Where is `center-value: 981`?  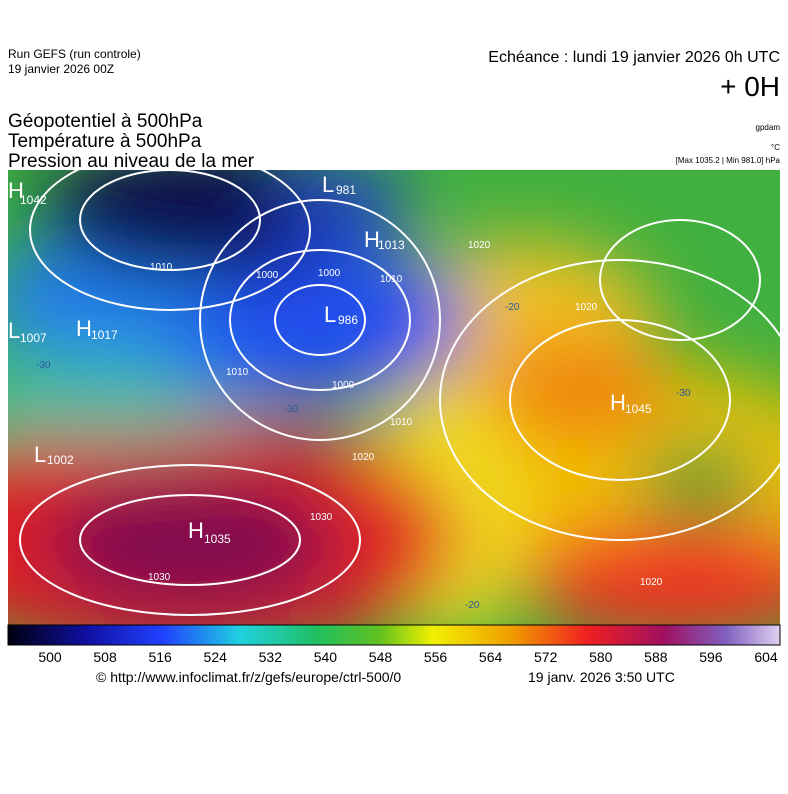 center-value: 981 is located at coordinates (346, 190).